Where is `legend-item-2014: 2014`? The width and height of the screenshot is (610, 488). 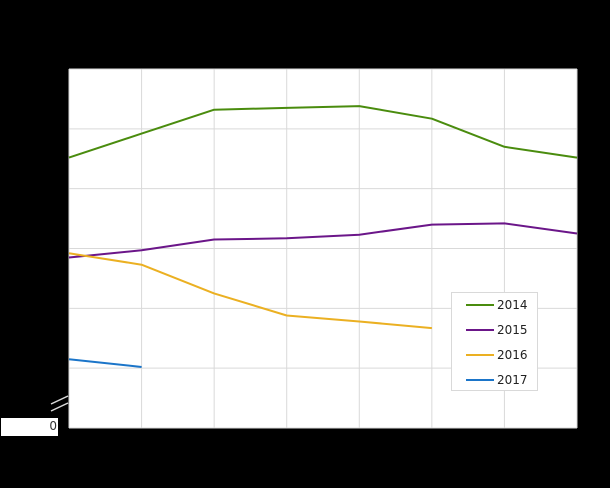
legend-item-2014: 2014 is located at coordinates (497, 305).